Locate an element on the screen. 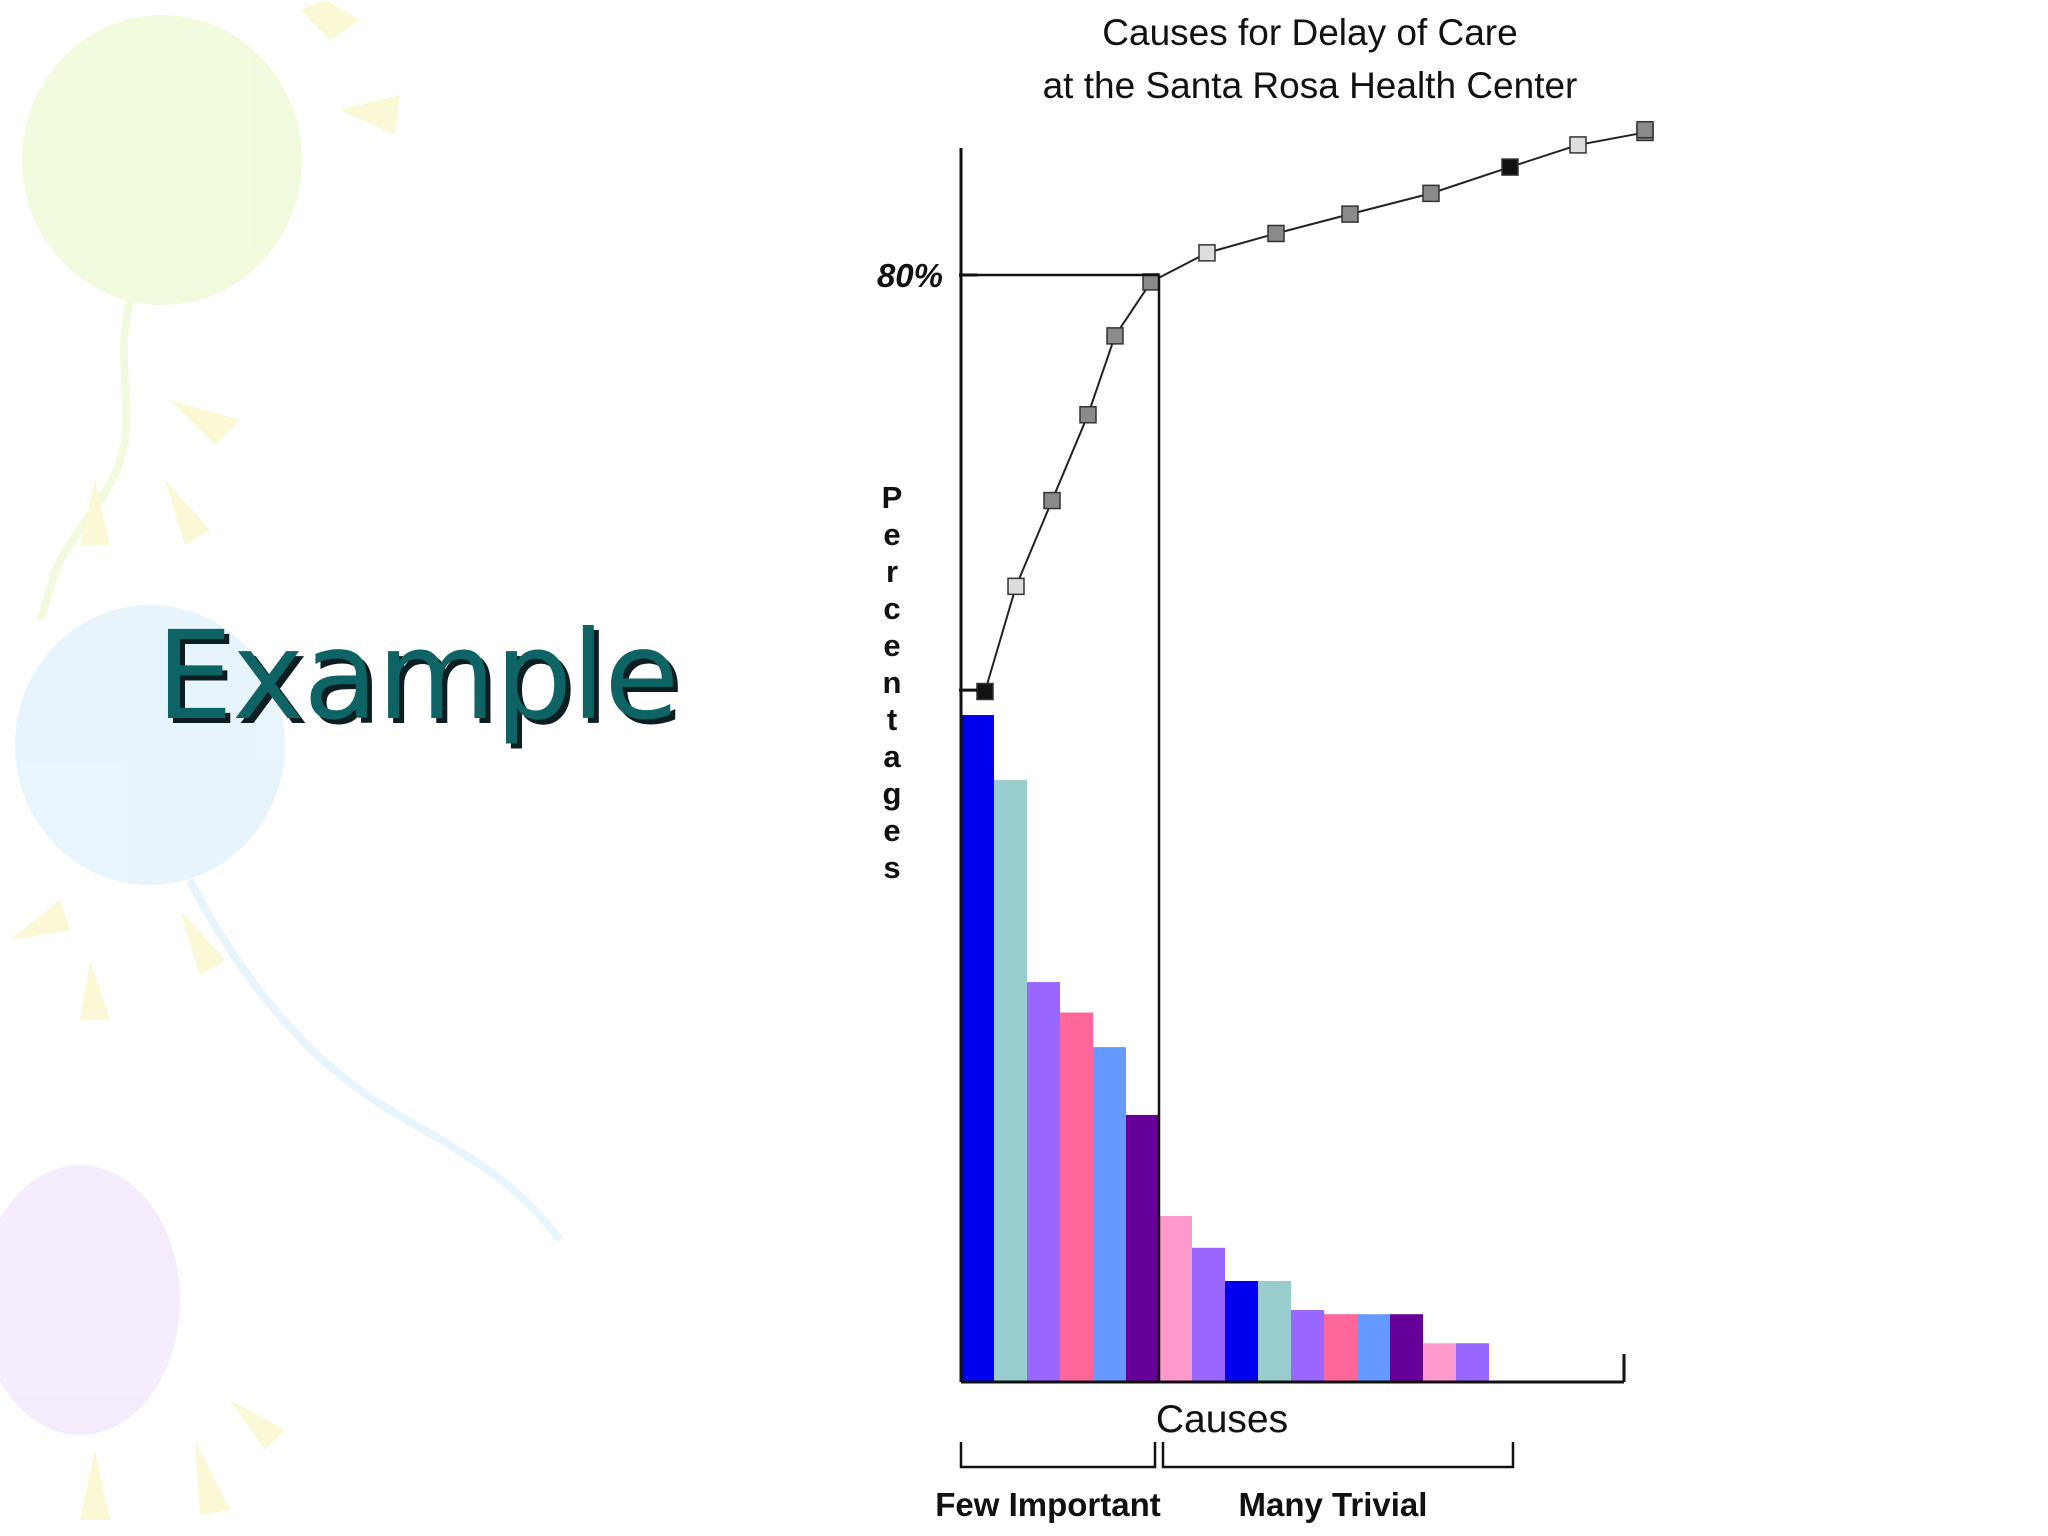 Image resolution: width=2048 pixels, height=1536 pixels. balloon-green-icon is located at coordinates (162, 160).